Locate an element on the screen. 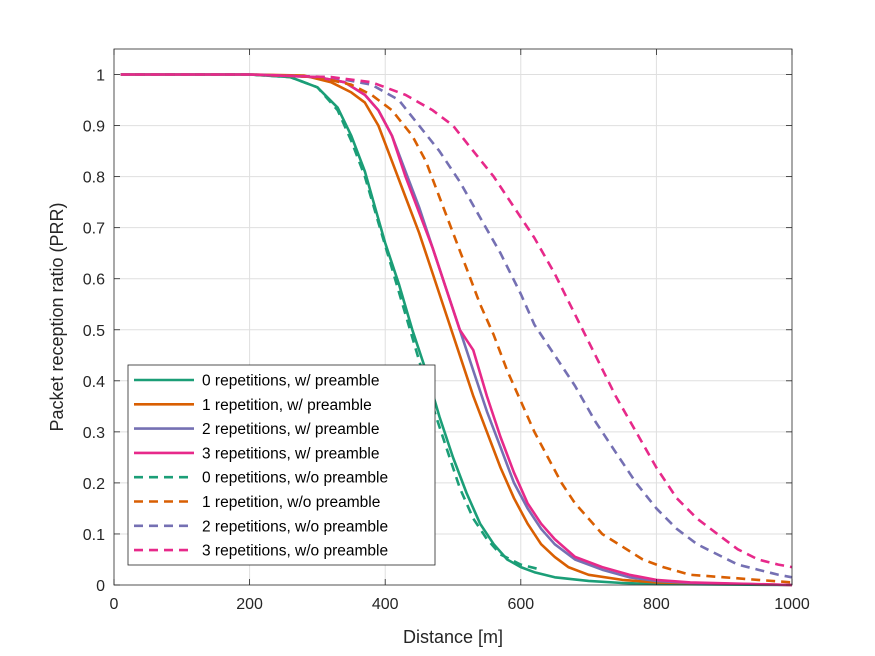 The image size is (875, 656). y-tick-label: 0.9 is located at coordinates (94, 127).